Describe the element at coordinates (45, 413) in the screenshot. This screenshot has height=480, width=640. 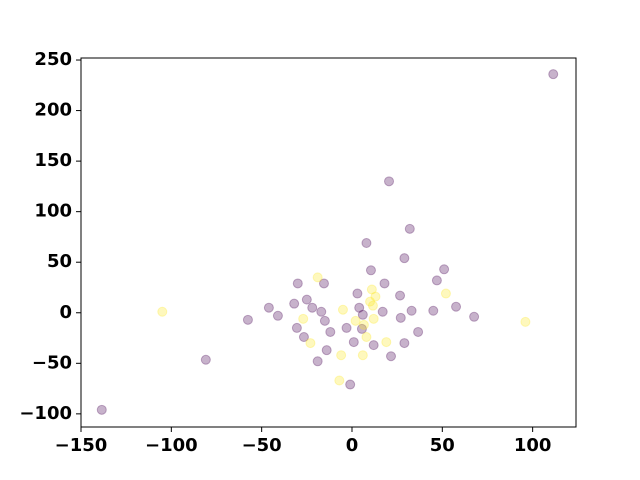
I see `y-tick-label: −100` at that location.